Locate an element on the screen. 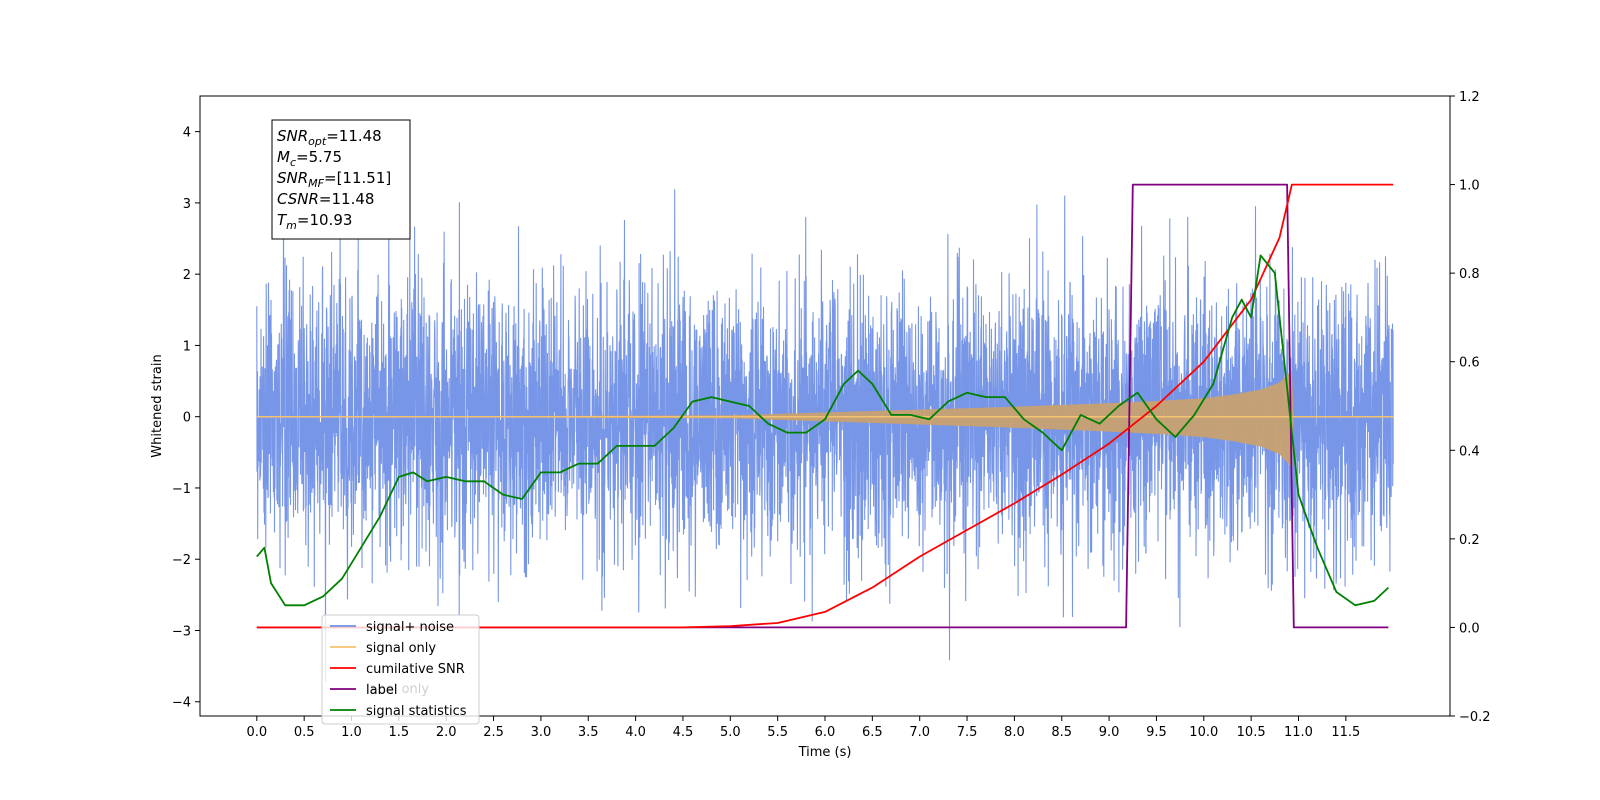  annotation-line: SNRopt=11.48 is located at coordinates (329, 137).